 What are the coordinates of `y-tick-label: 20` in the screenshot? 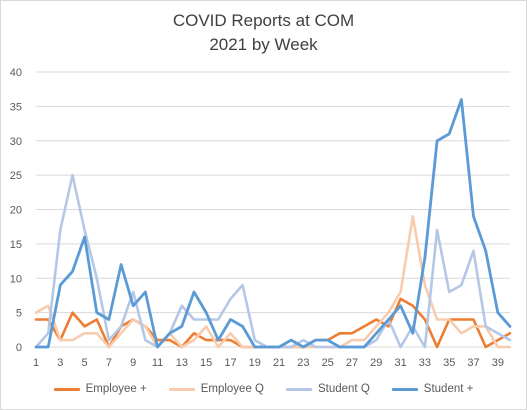 It's located at (16, 211).